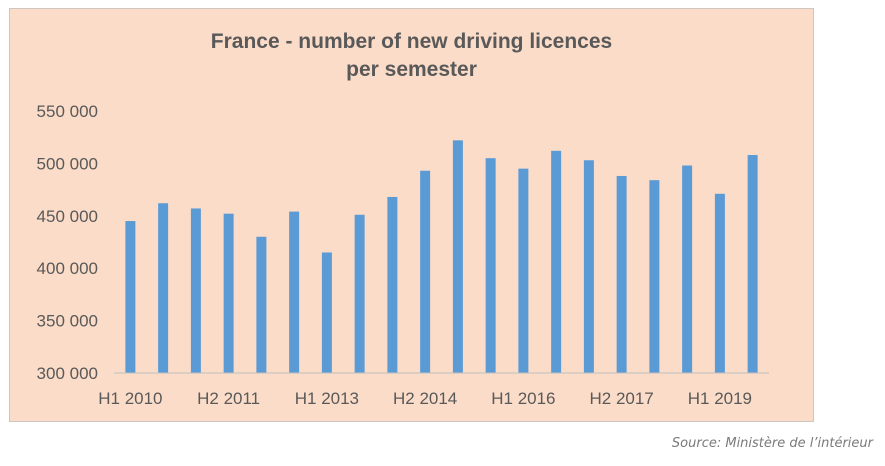 Image resolution: width=885 pixels, height=466 pixels. What do you see at coordinates (67, 163) in the screenshot?
I see `y-tick-label: 500 000` at bounding box center [67, 163].